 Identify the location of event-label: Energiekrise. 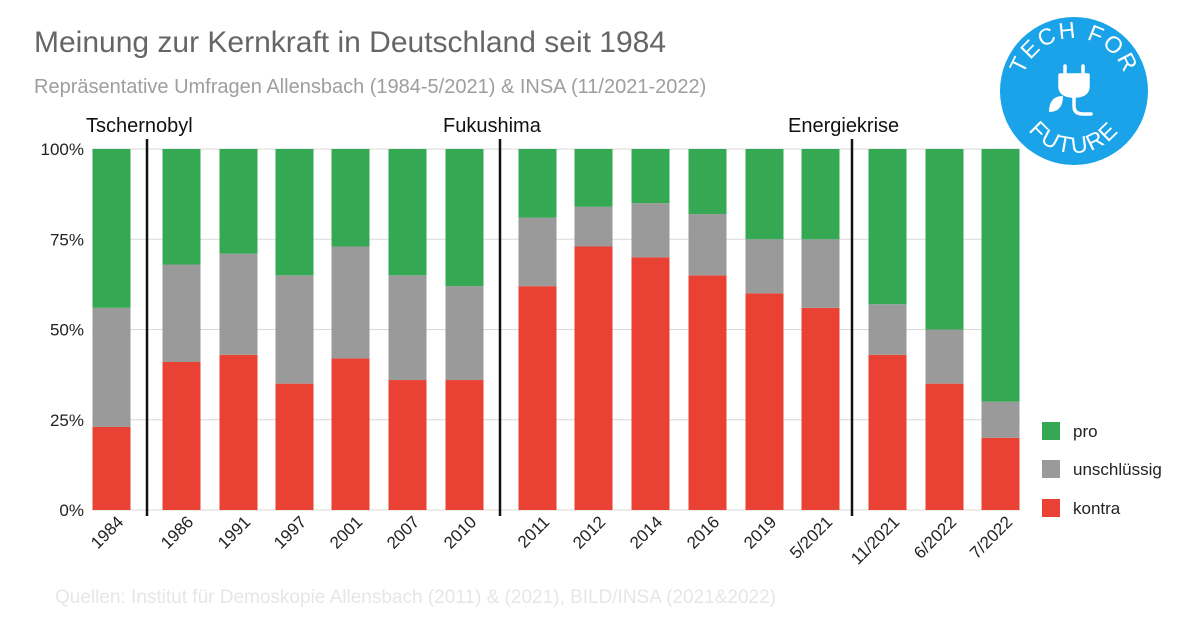
(843, 126).